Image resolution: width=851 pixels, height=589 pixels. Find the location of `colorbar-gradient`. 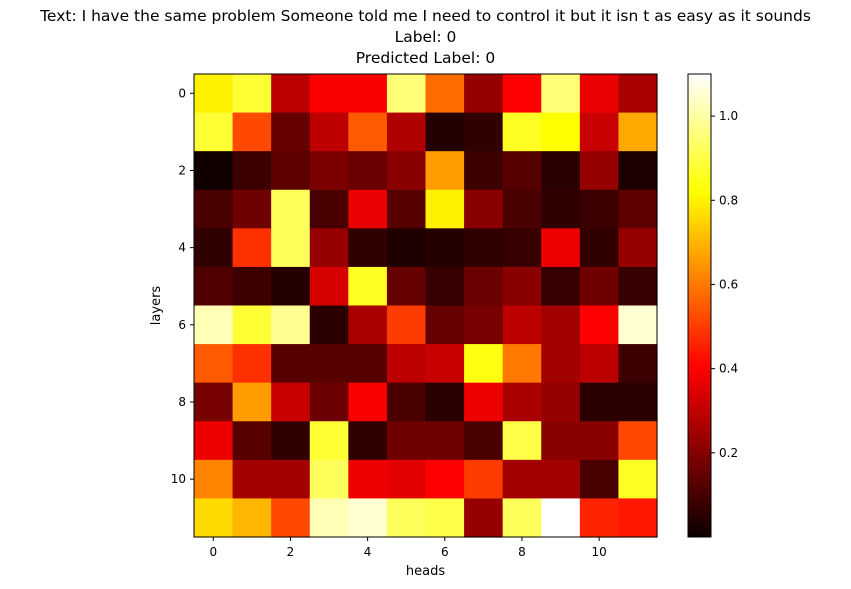

colorbar-gradient is located at coordinates (699, 305).